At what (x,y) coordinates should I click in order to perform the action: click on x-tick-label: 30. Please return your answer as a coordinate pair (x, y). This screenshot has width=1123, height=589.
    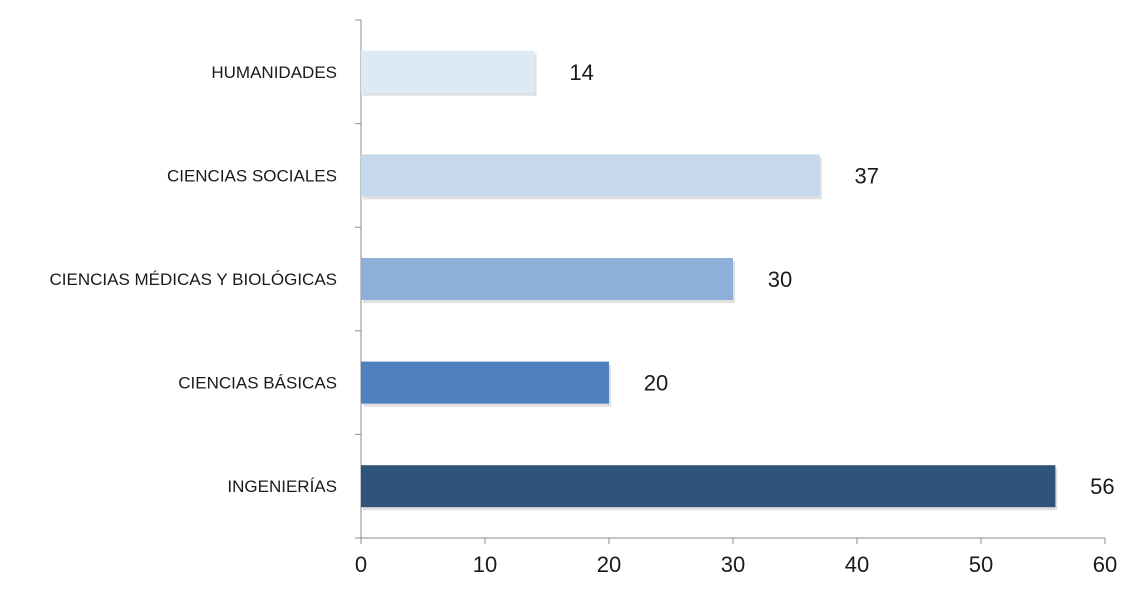
    Looking at the image, I should click on (733, 564).